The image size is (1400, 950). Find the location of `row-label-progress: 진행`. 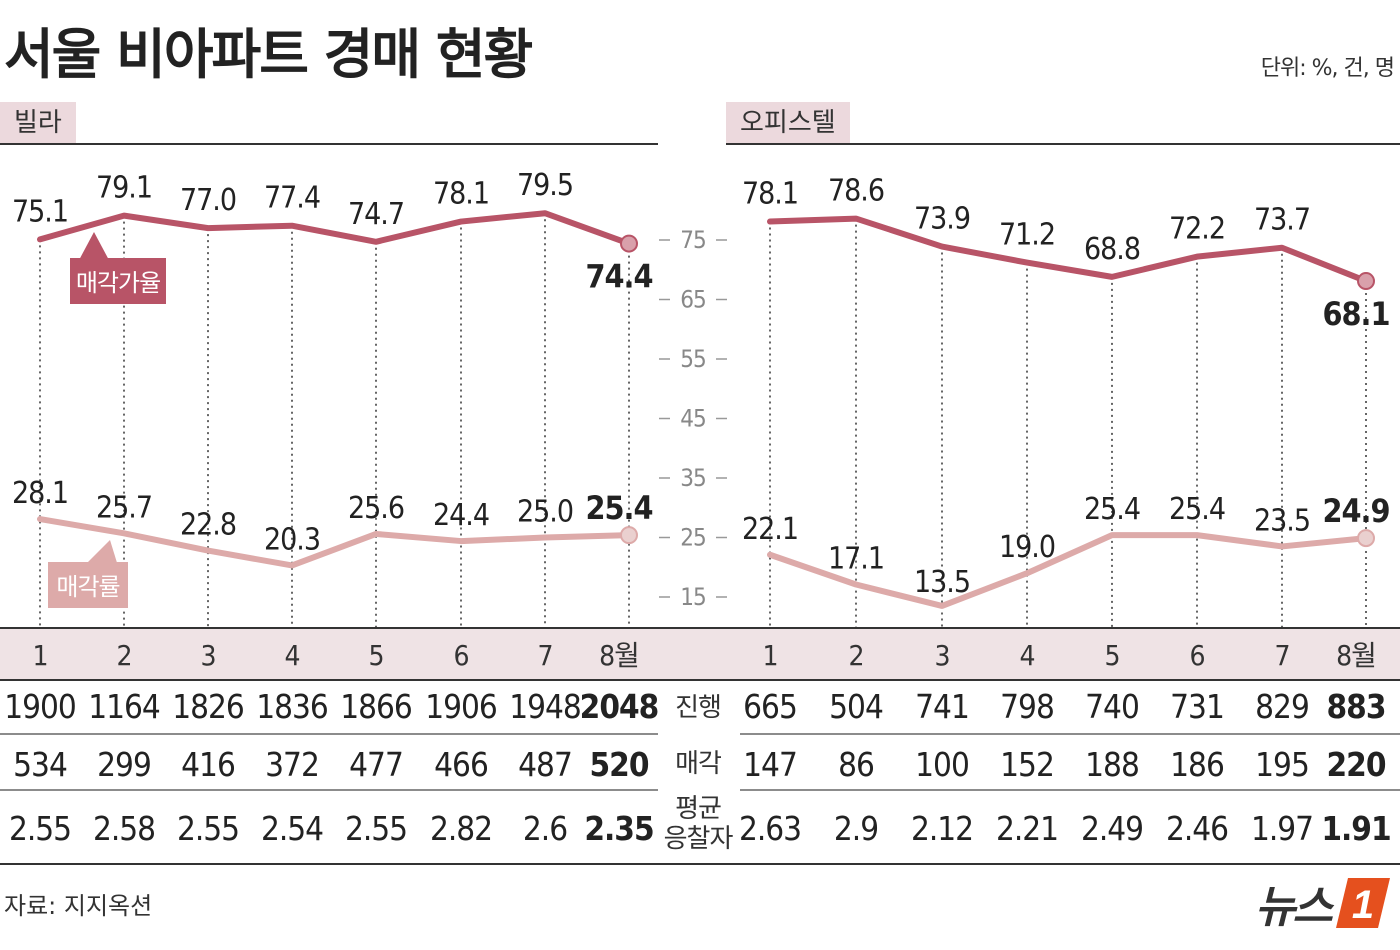

row-label-progress: 진행 is located at coordinates (698, 708).